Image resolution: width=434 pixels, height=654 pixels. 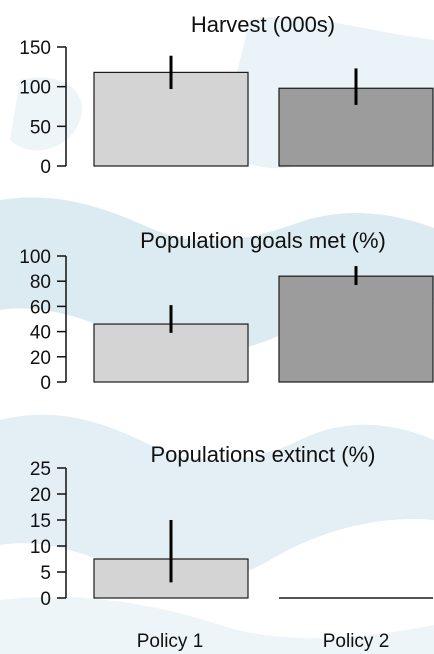 What do you see at coordinates (40, 282) in the screenshot?
I see `y-tick-label: 80` at bounding box center [40, 282].